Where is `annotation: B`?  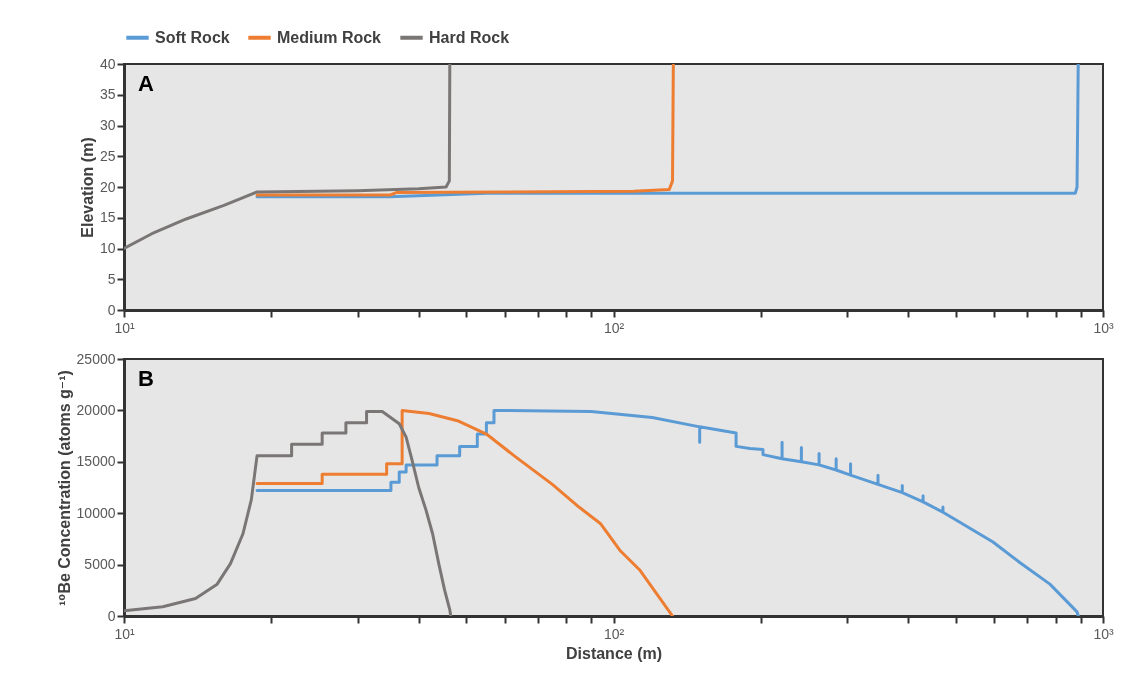 annotation: B is located at coordinates (146, 378).